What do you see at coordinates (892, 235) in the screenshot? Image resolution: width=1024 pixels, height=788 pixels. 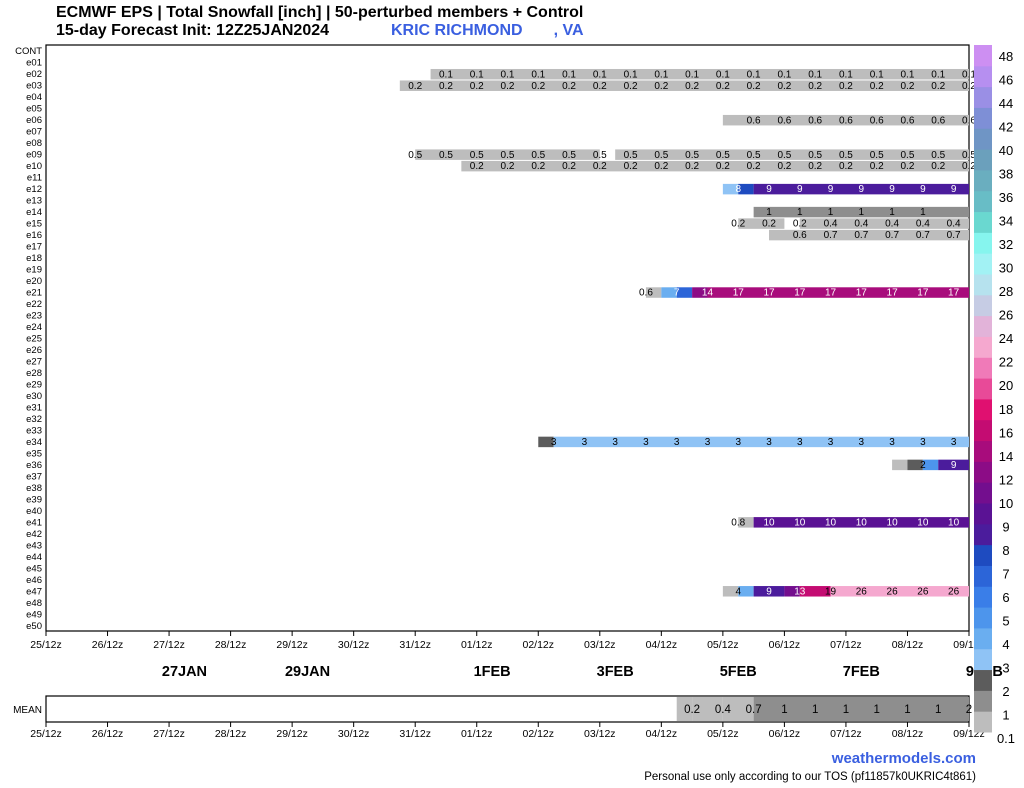 I see `member-value-label: 0.7` at bounding box center [892, 235].